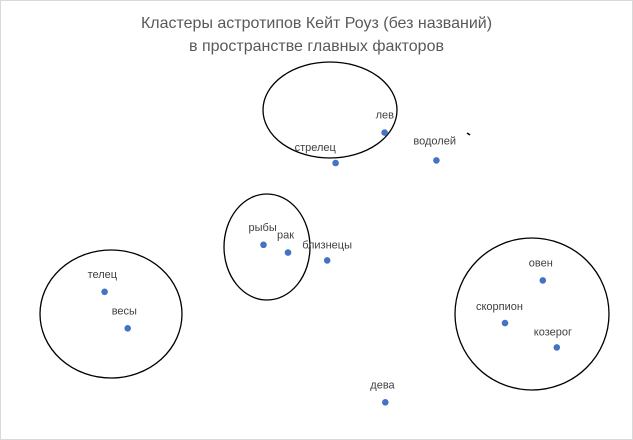 The width and height of the screenshot is (633, 440). I want to click on chart-title-line-2: в пространстве главных факторов, so click(316, 46).